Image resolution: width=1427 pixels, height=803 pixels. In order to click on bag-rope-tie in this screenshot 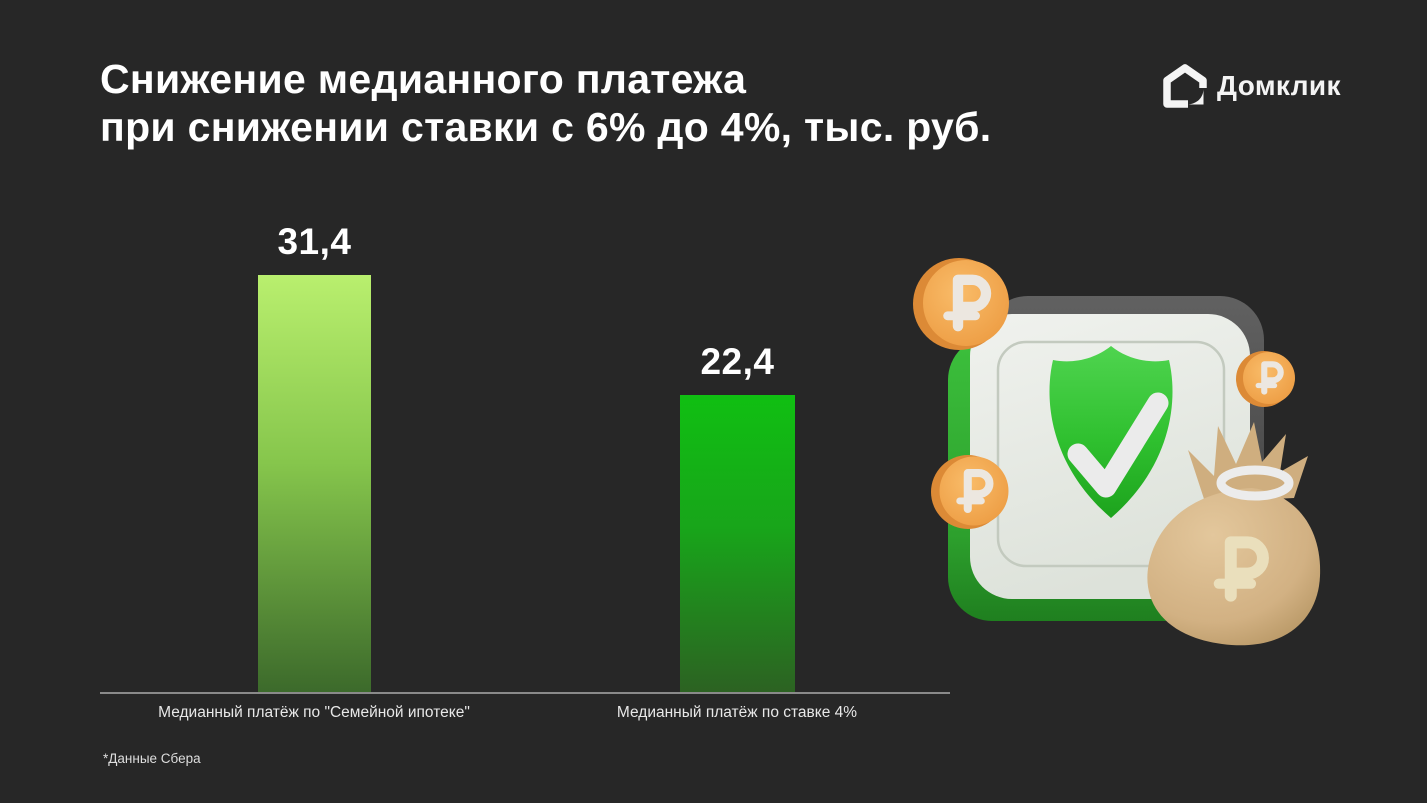, I will do `click(1255, 483)`.